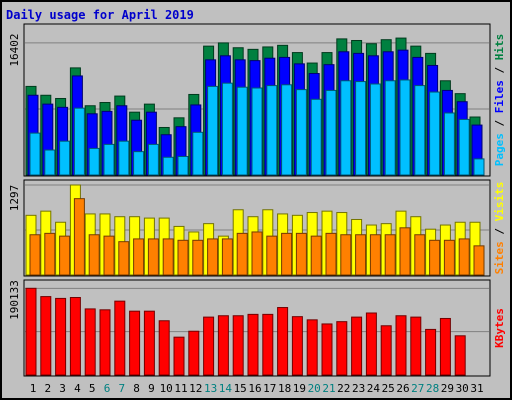 This screenshot has width=512, height=400. I want to click on x-tick-label-day-16: 16, so click(254, 388).